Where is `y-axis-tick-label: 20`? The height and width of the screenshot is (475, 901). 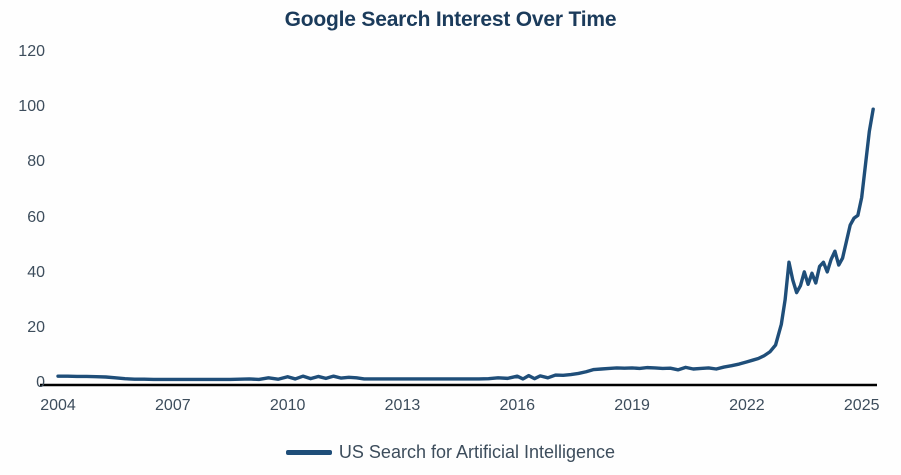 y-axis-tick-label: 20 is located at coordinates (36, 327).